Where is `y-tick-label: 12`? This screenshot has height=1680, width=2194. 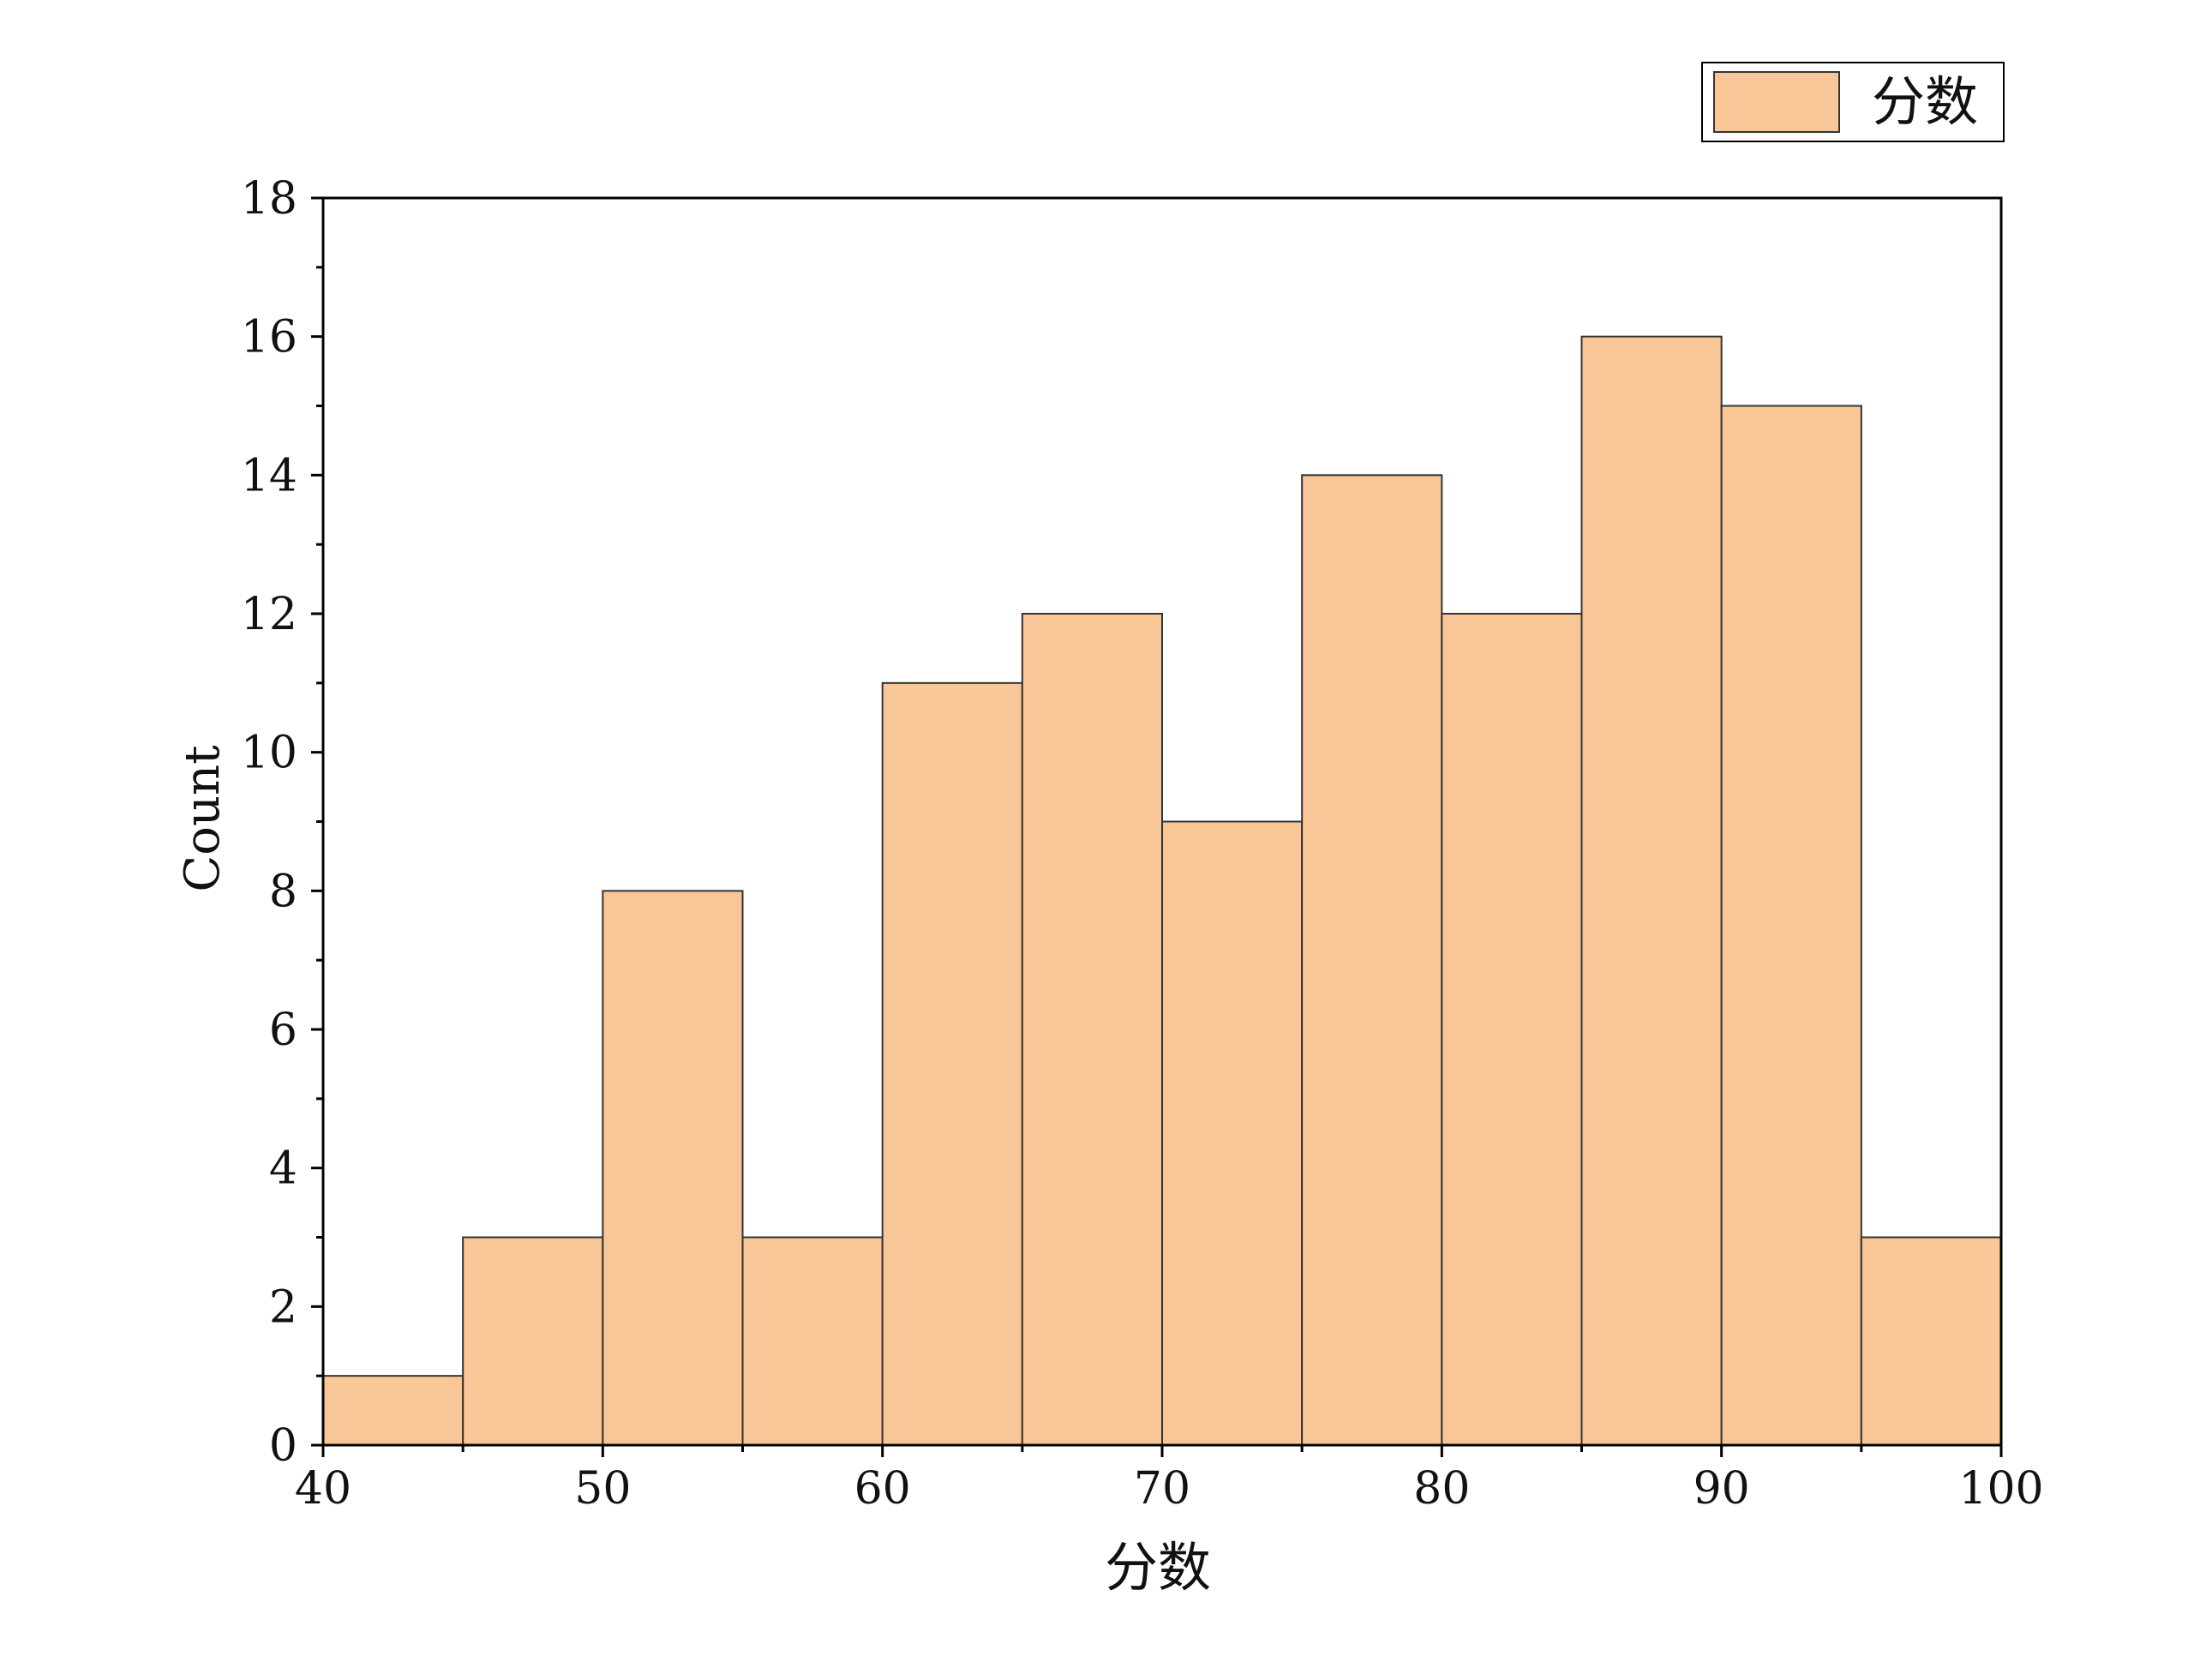 y-tick-label: 12 is located at coordinates (269, 614).